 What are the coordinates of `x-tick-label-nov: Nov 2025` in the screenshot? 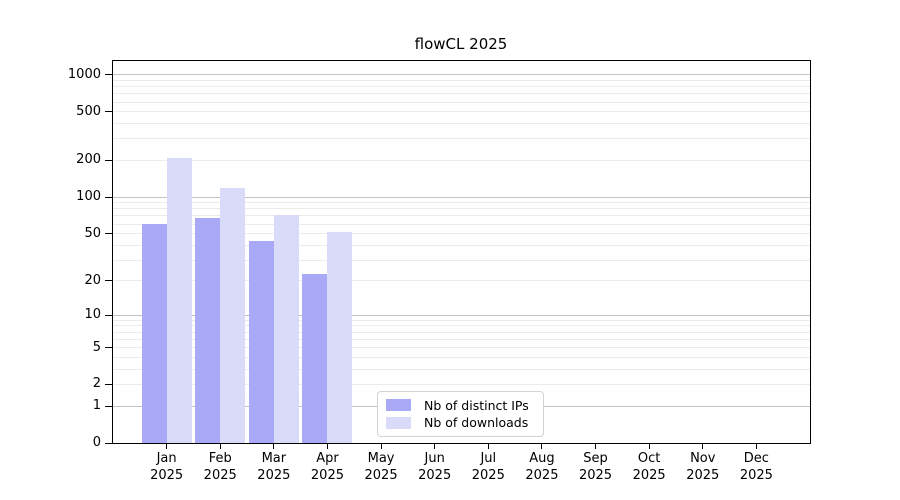 It's located at (703, 467).